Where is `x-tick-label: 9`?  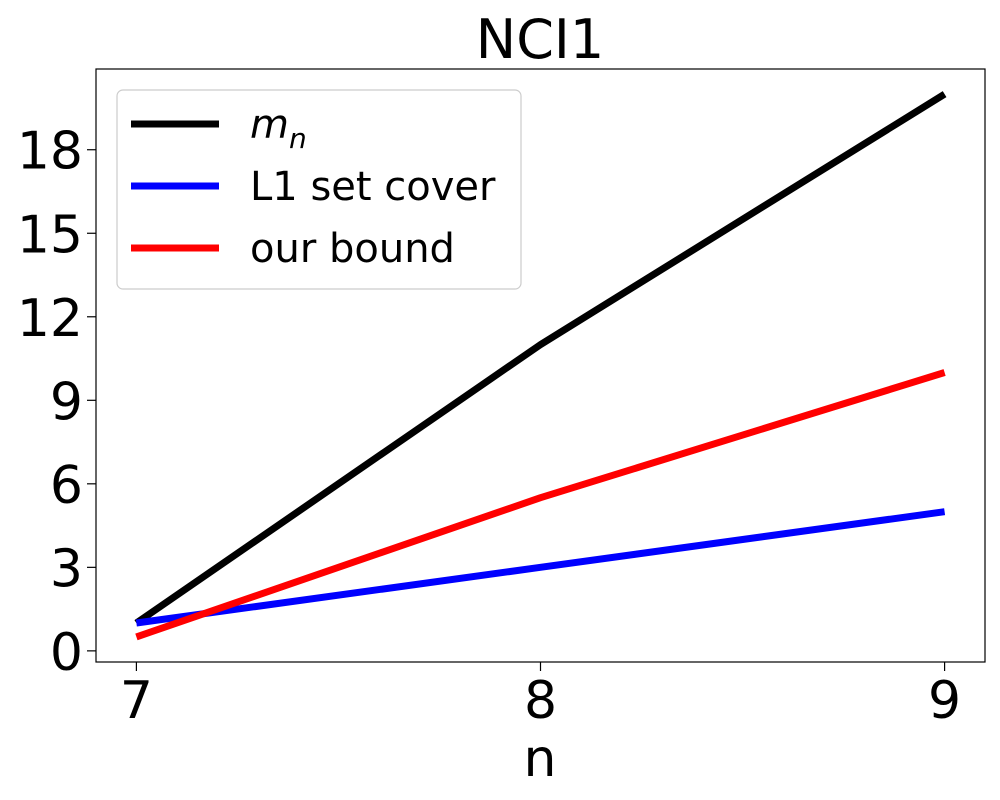
x-tick-label: 9 is located at coordinates (944, 701).